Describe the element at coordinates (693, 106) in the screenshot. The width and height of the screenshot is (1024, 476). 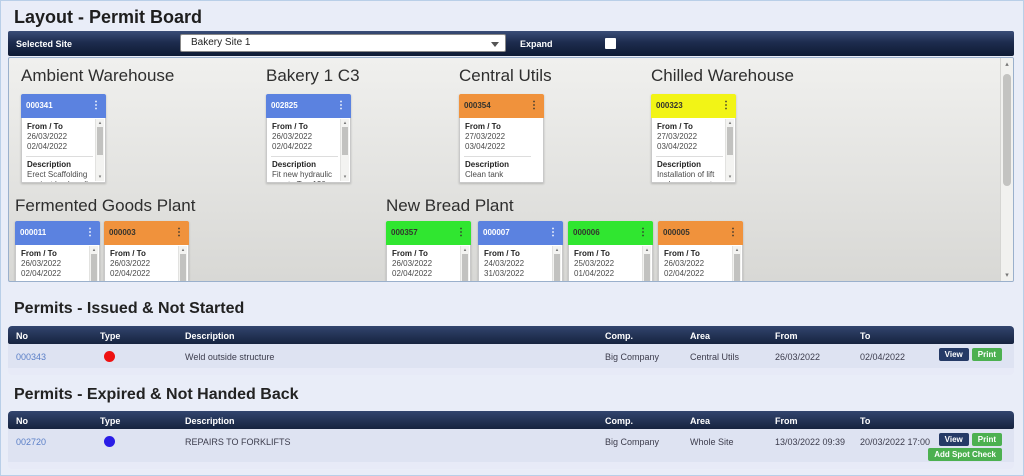
I see `permit-card-header: 000323 ⋮` at that location.